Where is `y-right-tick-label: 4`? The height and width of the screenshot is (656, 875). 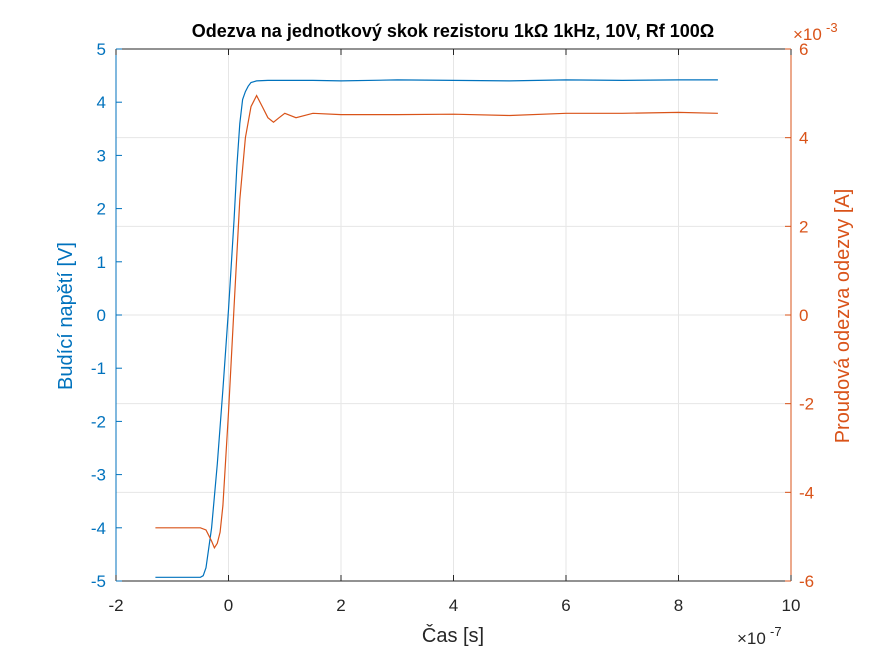 y-right-tick-label: 4 is located at coordinates (803, 138).